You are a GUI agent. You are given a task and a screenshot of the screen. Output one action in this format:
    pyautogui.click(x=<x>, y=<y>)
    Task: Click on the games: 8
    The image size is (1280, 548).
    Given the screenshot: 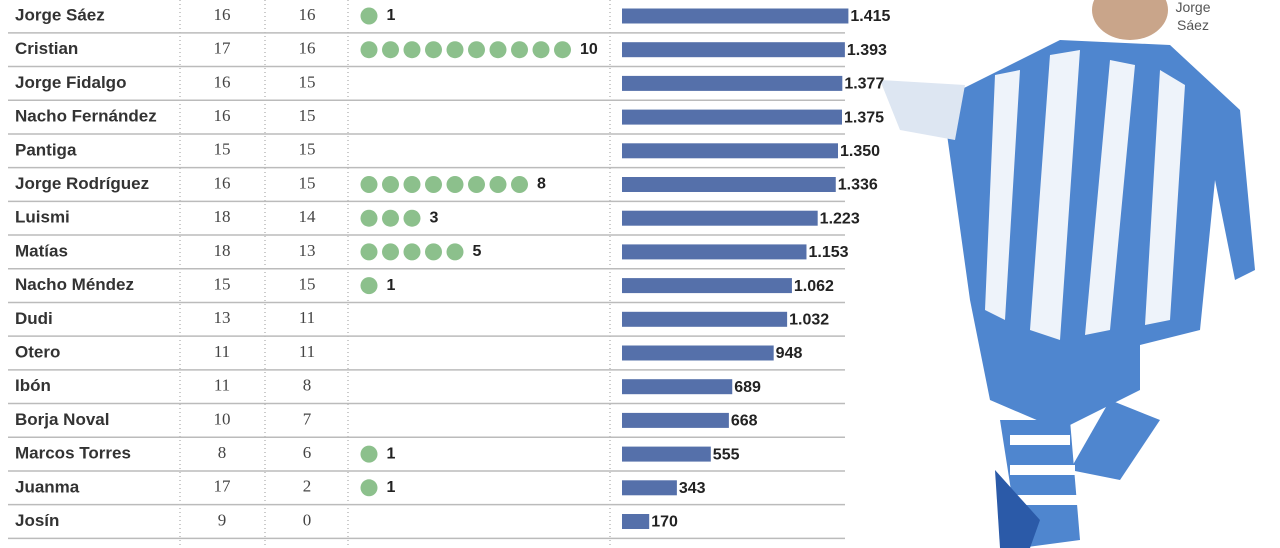 What is the action you would take?
    pyautogui.click(x=222, y=452)
    